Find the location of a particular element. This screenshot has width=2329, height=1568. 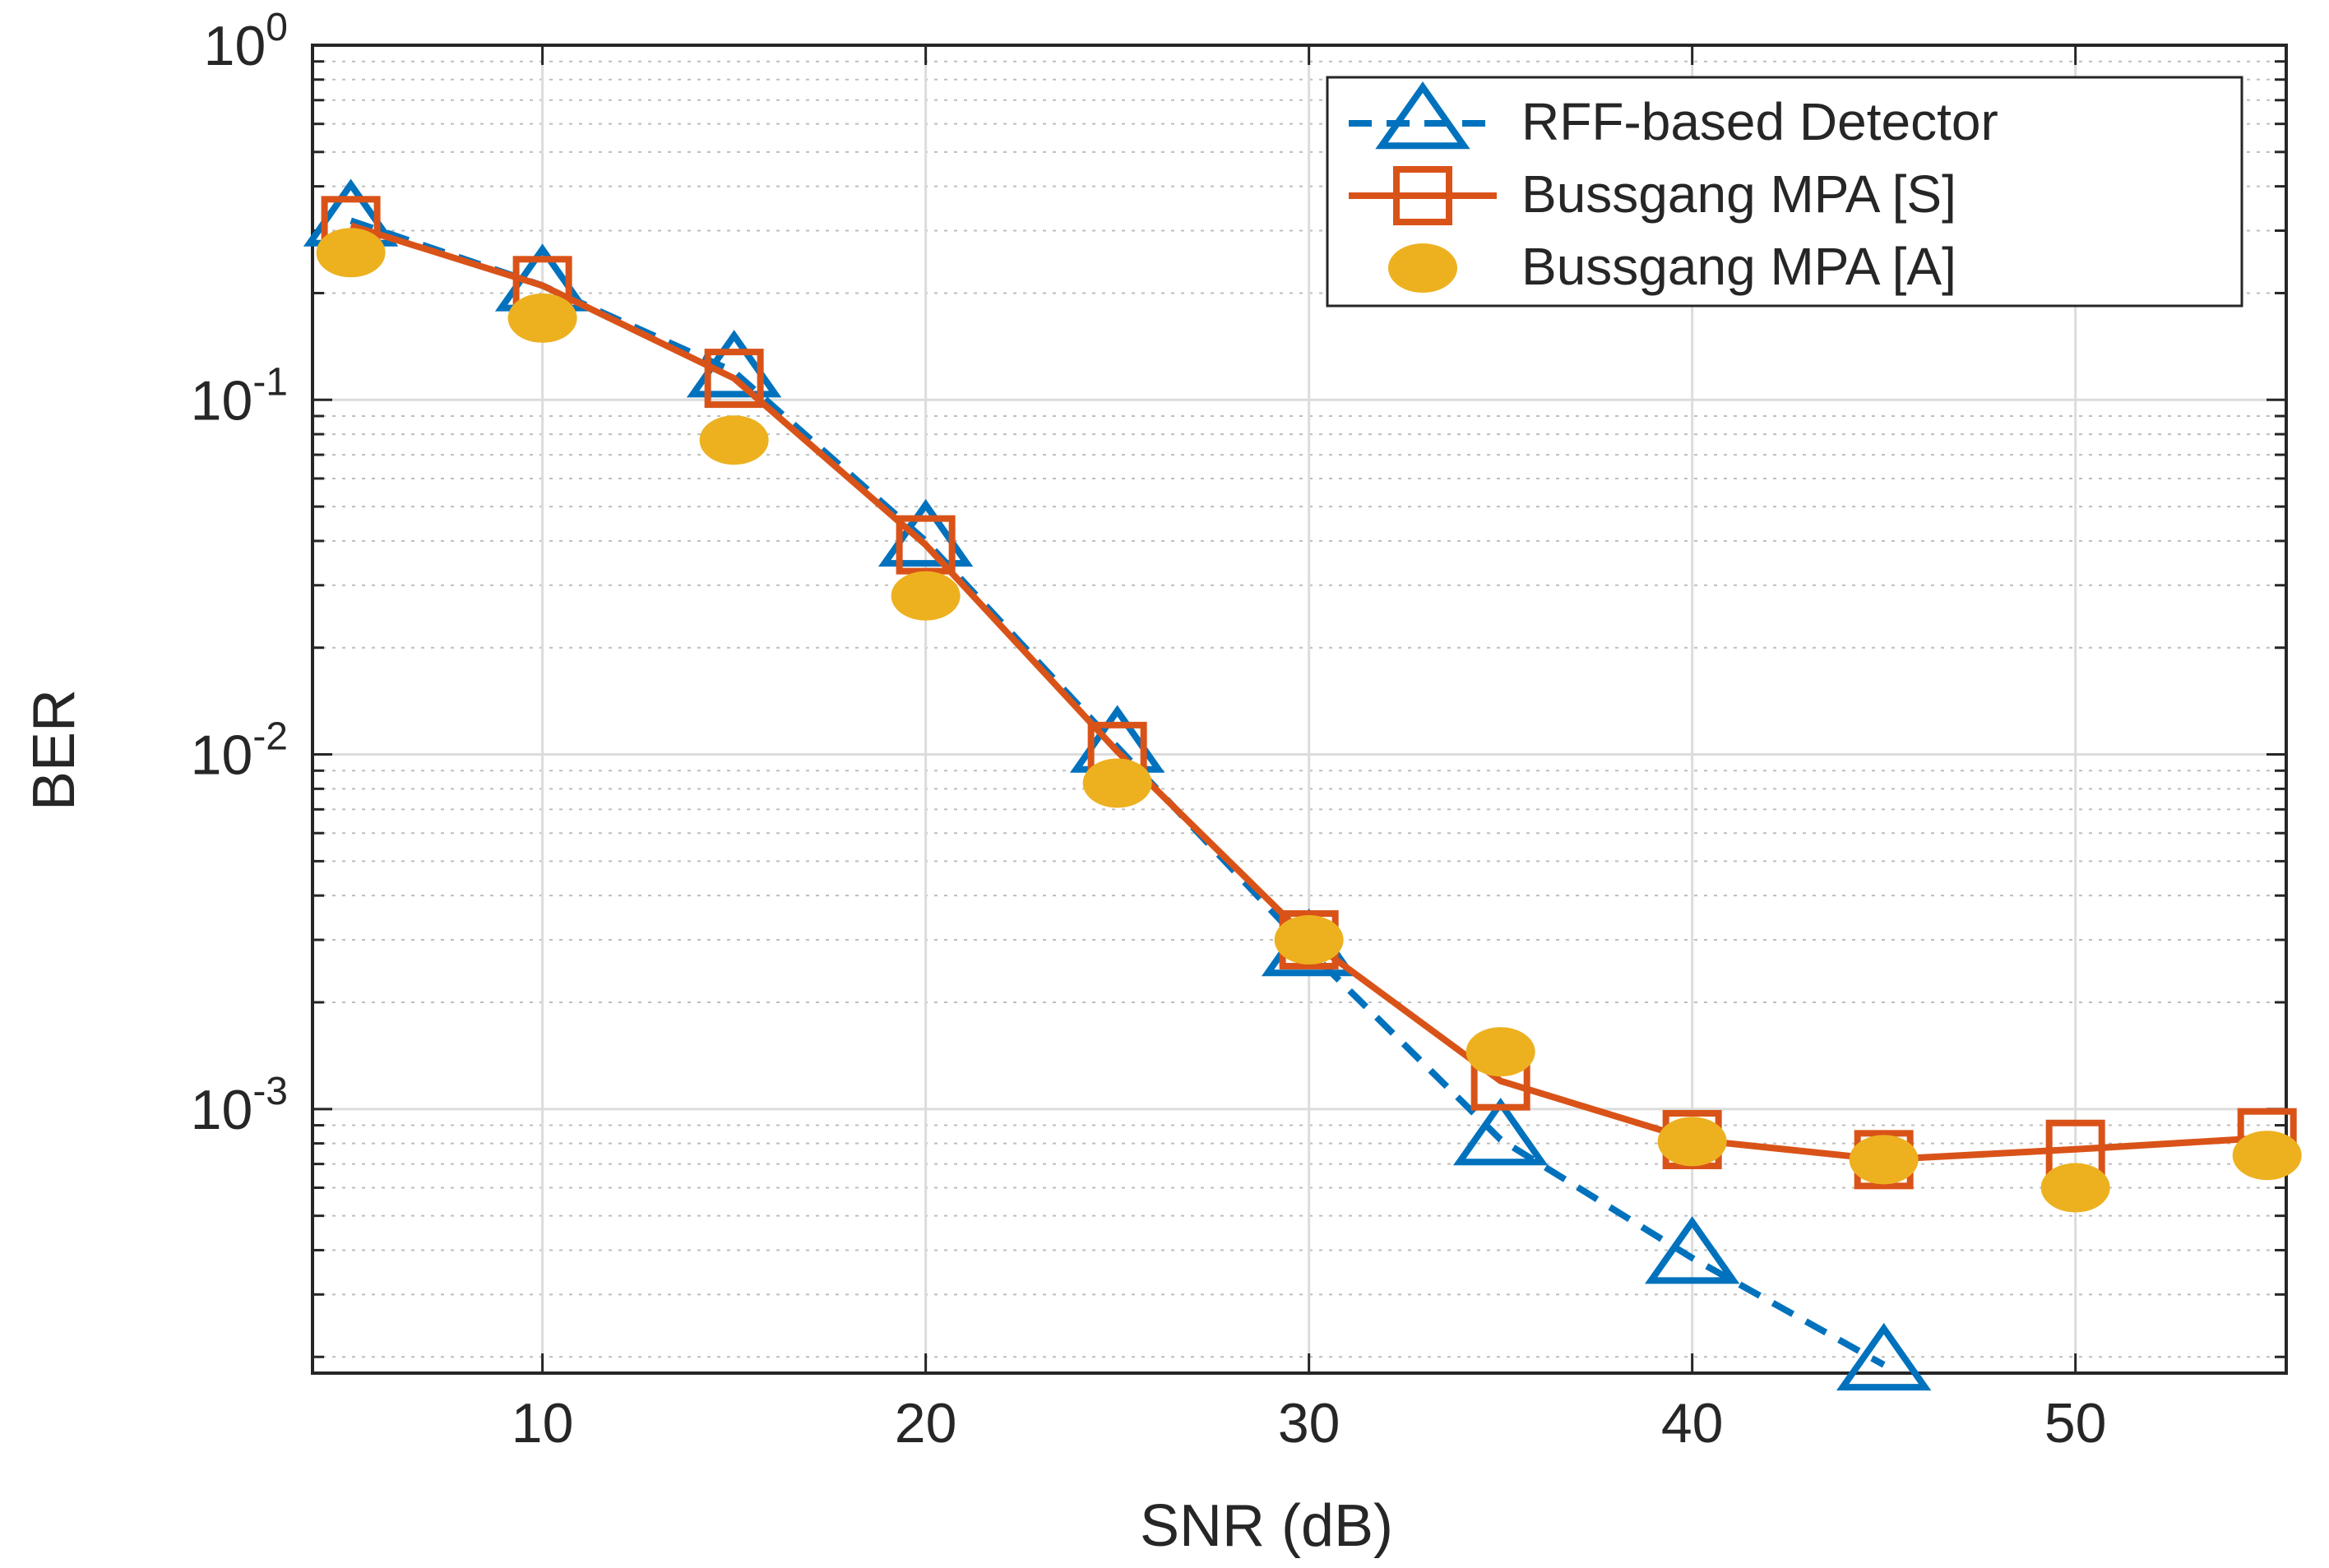

legend-label-bussgang-s: Bussgang MPA [S] is located at coordinates (1738, 194).